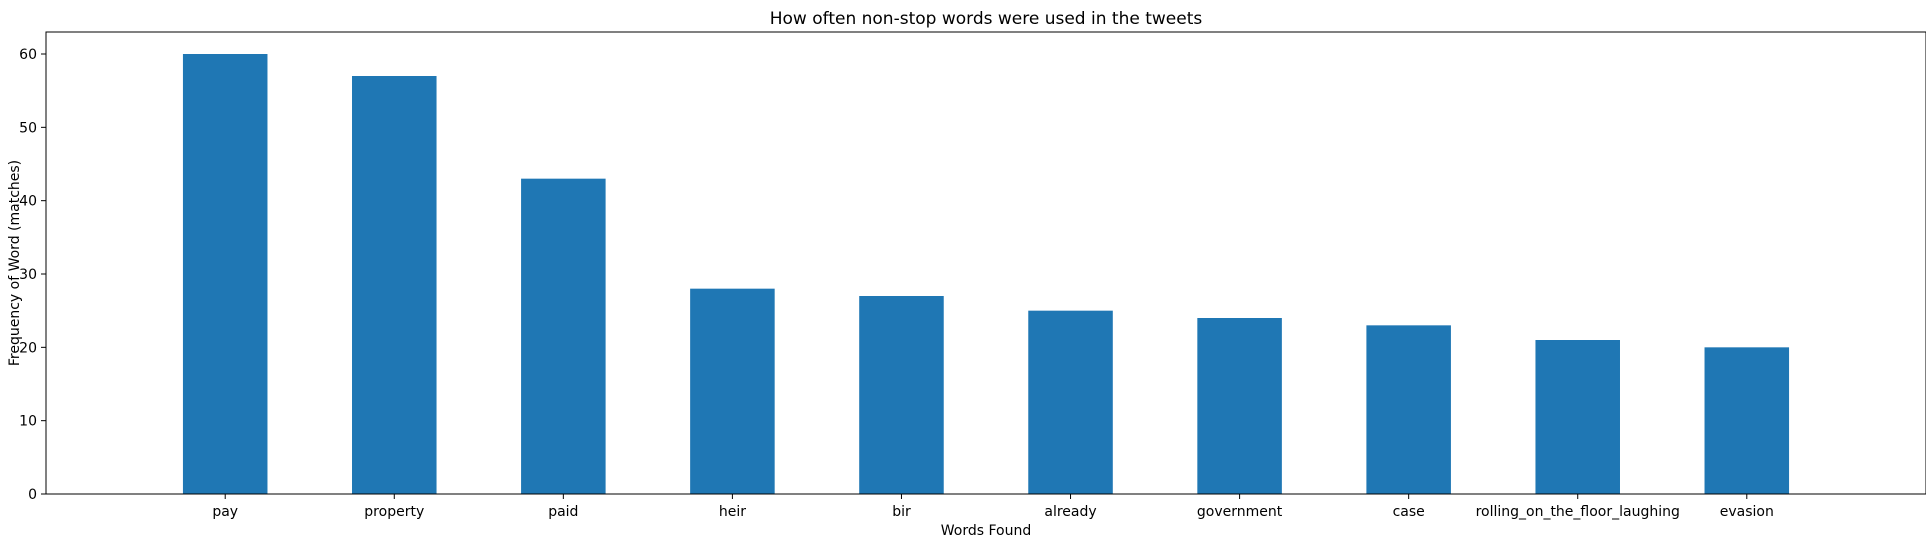  Describe the element at coordinates (28, 275) in the screenshot. I see `y-tick-label: 30` at that location.